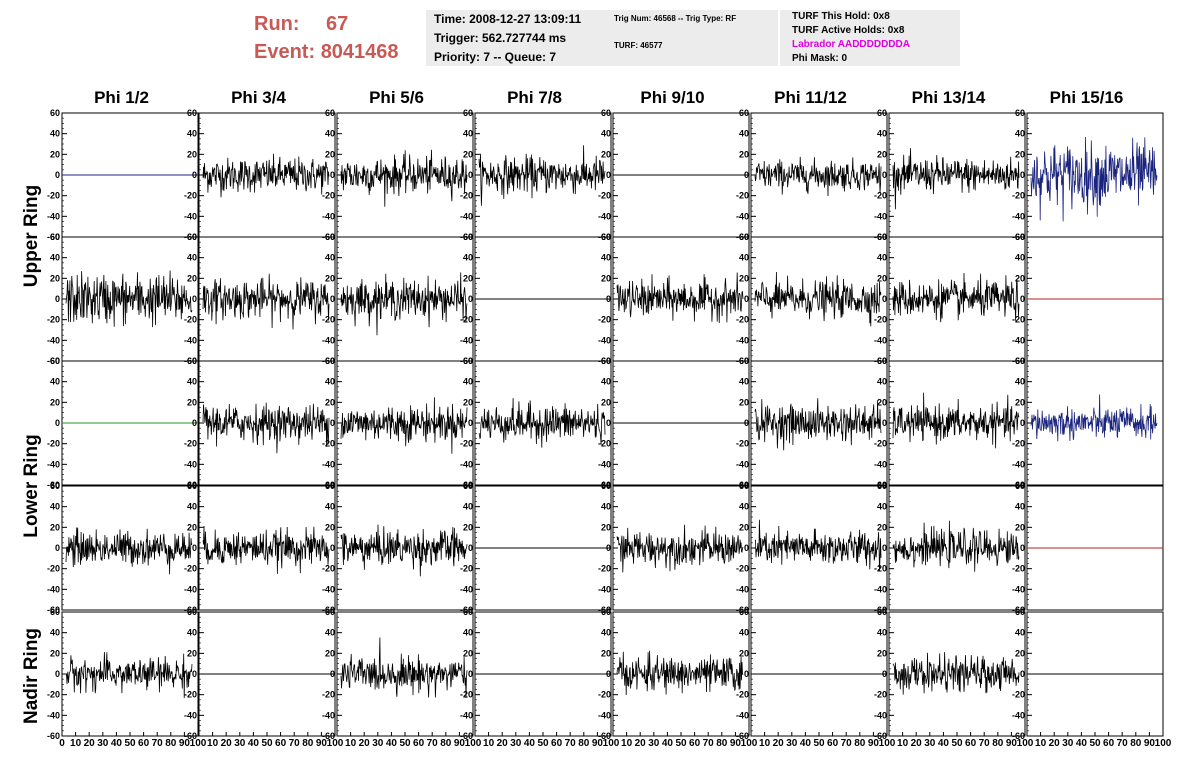  Describe the element at coordinates (1163, 743) in the screenshot. I see `x-tick-label: 100` at that location.